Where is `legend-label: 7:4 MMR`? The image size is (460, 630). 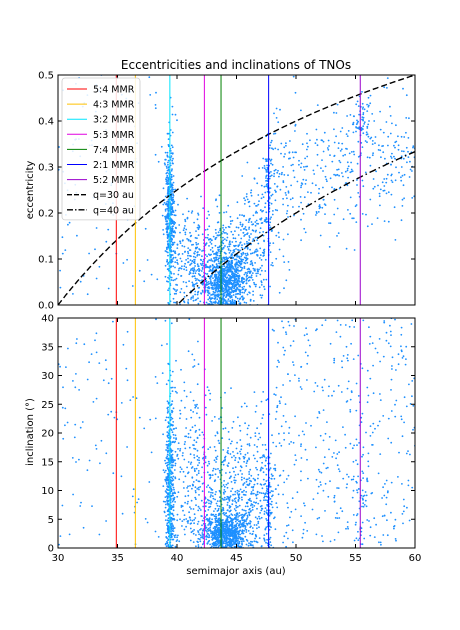
legend-label: 7:4 MMR is located at coordinates (114, 150).